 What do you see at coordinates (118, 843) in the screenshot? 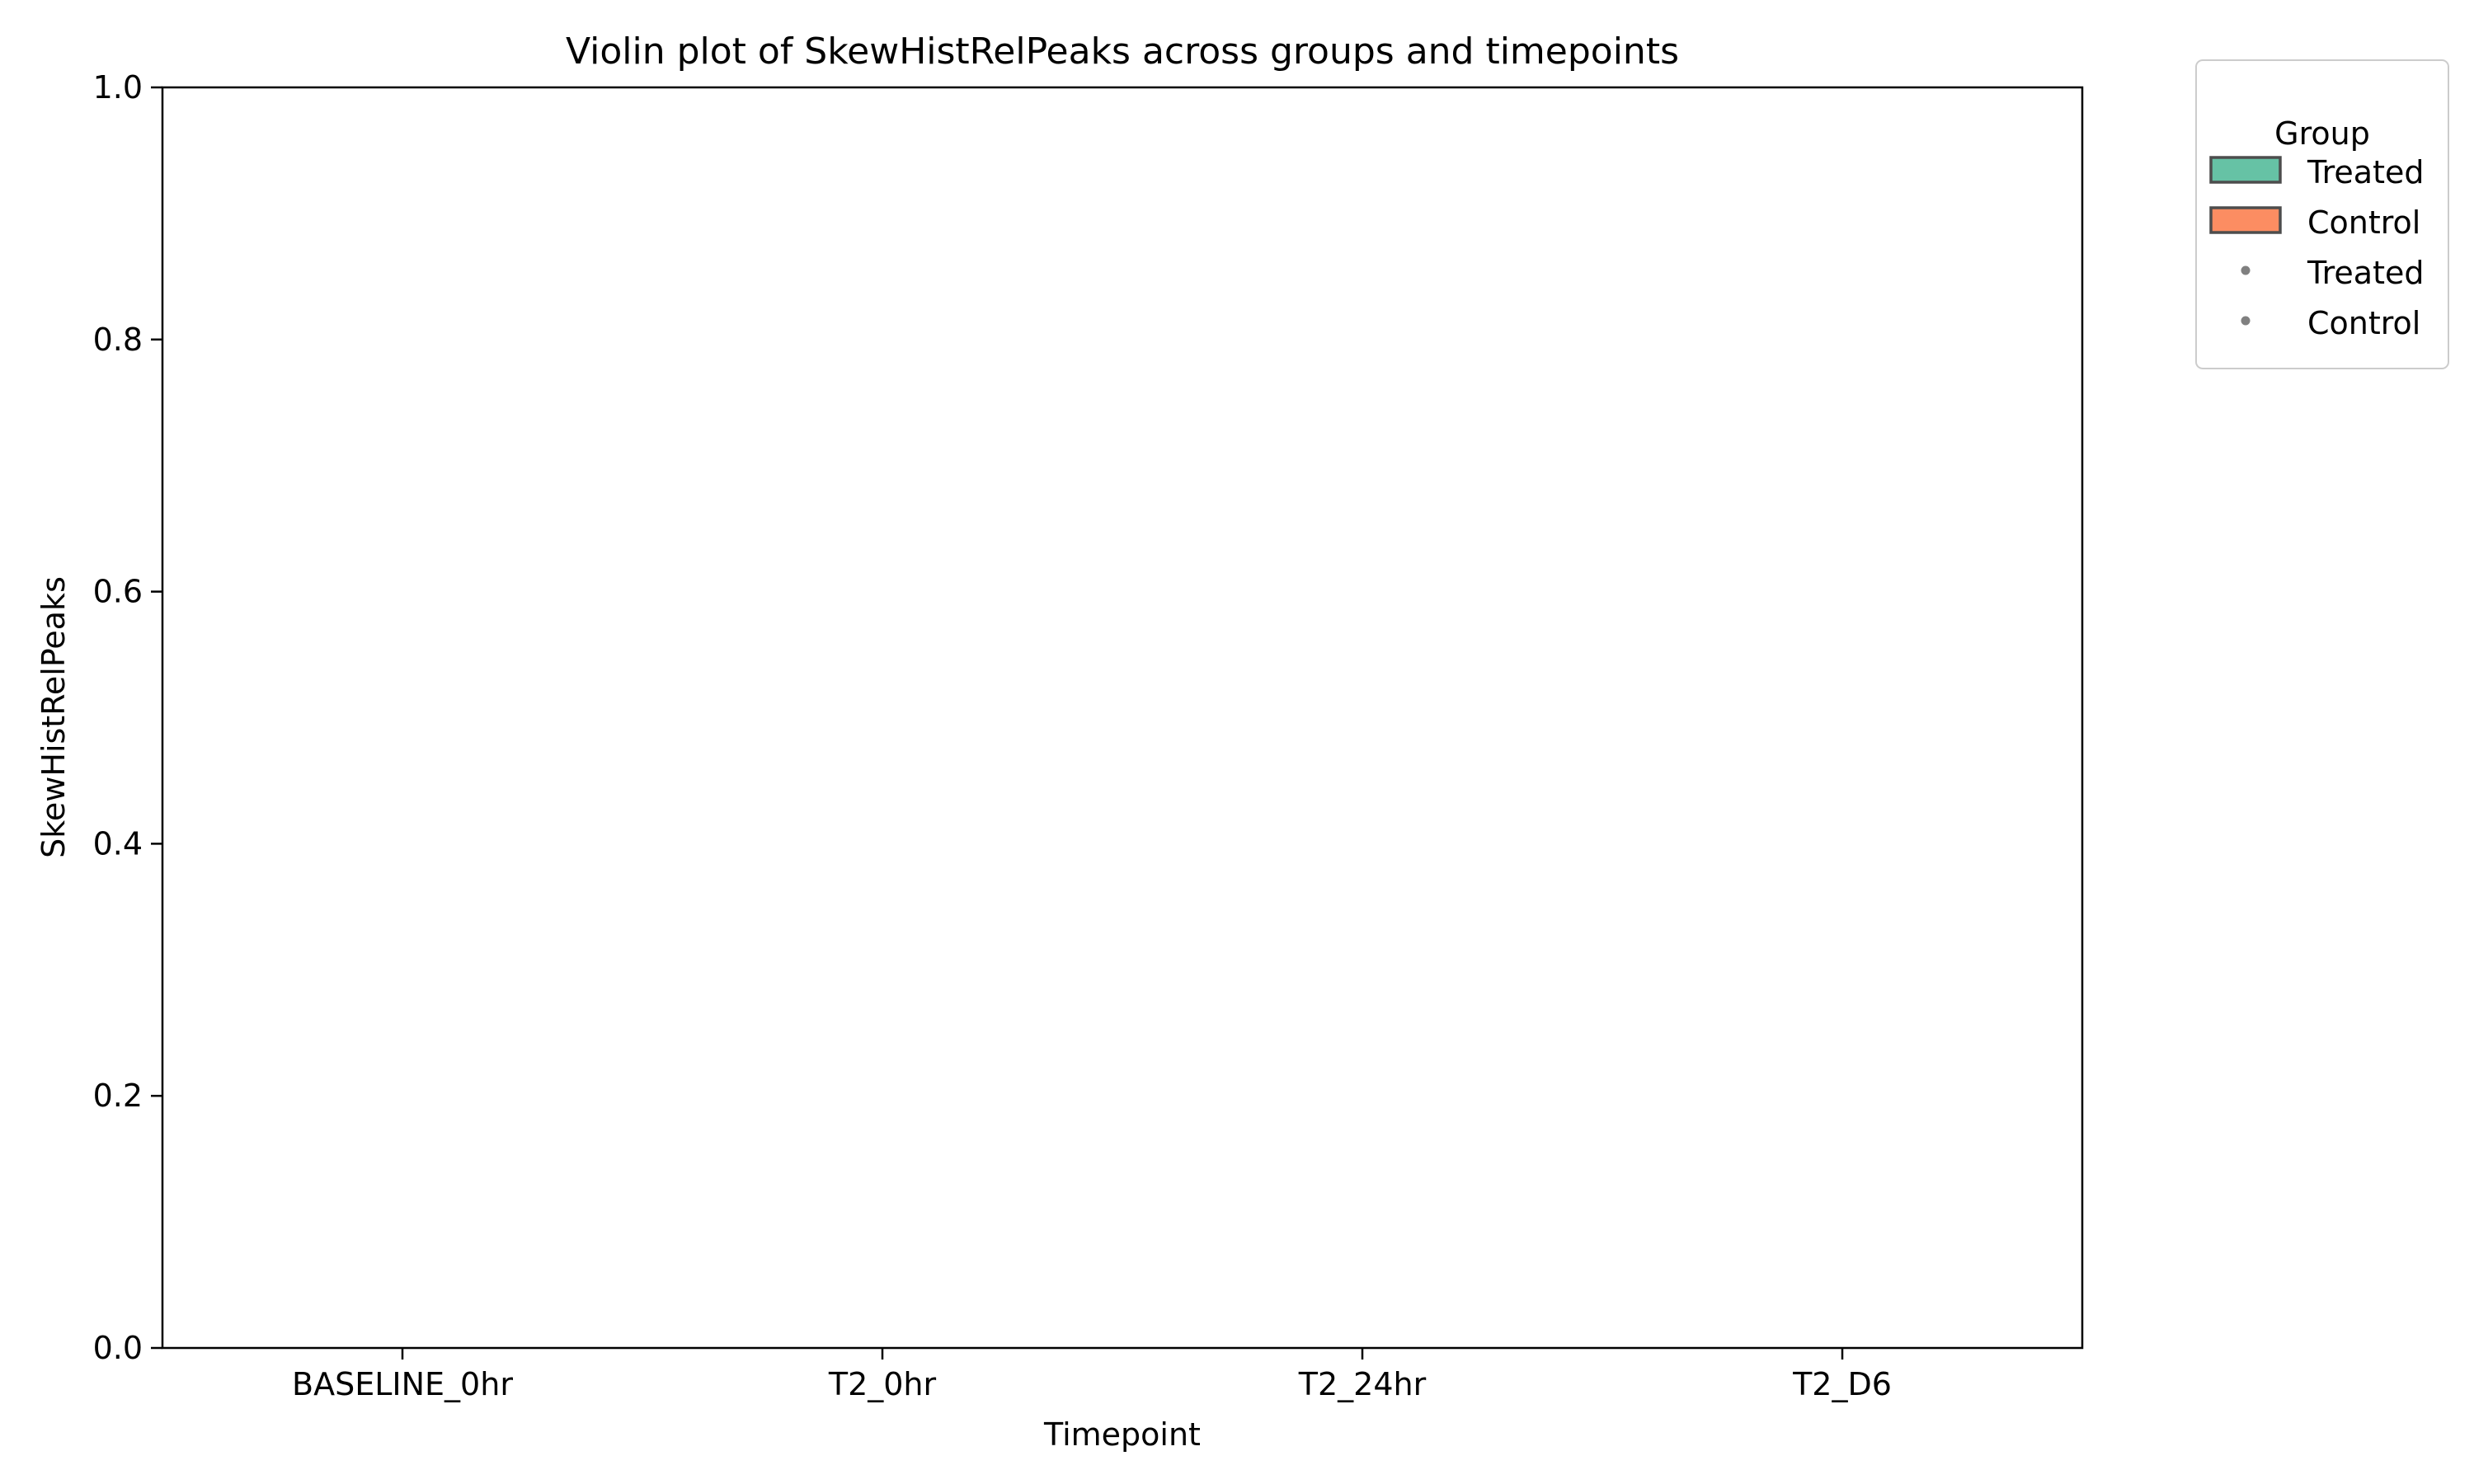
I see `y-tick-label: 0.4` at bounding box center [118, 843].